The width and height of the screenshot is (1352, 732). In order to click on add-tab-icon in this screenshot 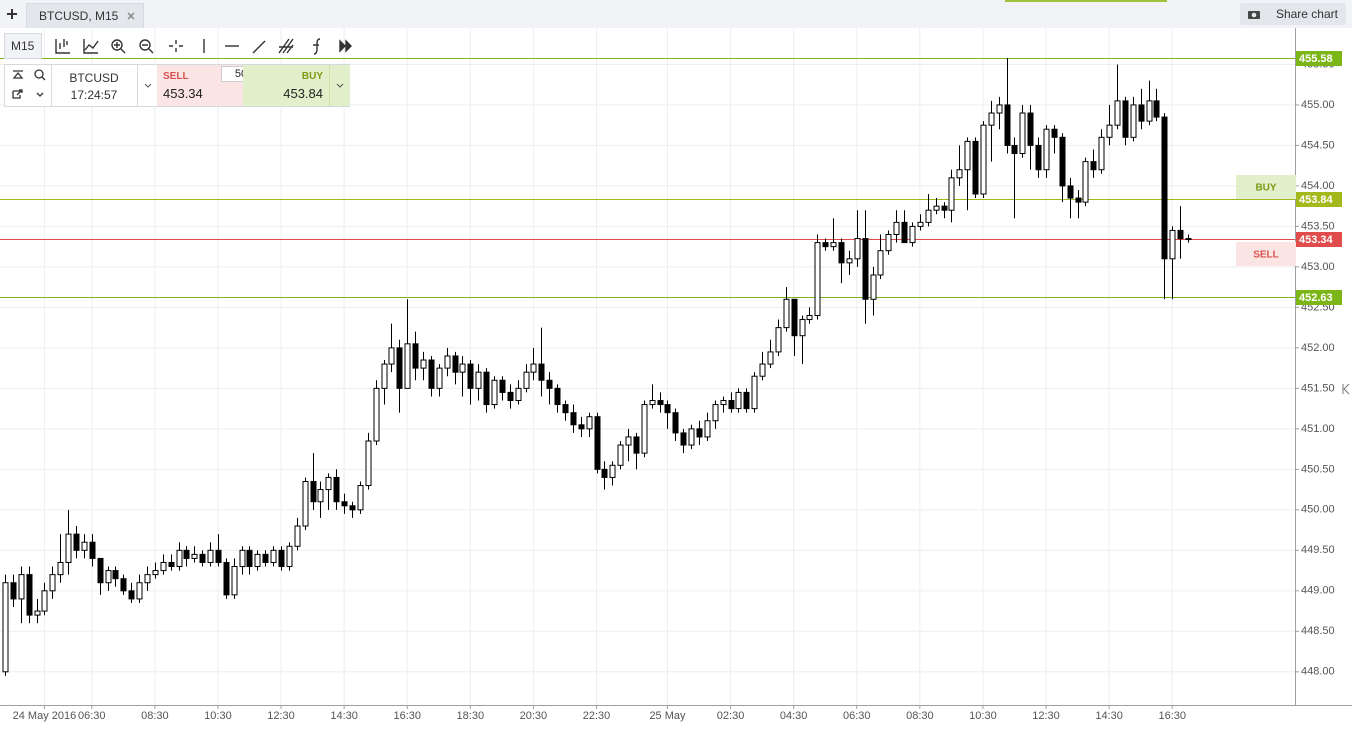, I will do `click(12, 14)`.